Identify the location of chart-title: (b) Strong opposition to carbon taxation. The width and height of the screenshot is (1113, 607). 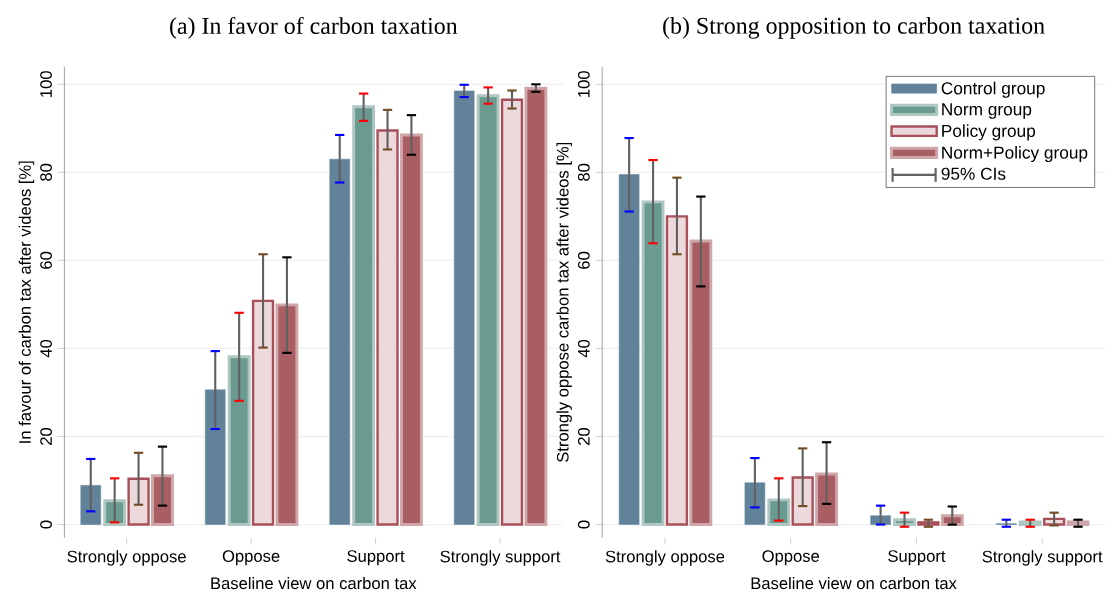
(854, 27).